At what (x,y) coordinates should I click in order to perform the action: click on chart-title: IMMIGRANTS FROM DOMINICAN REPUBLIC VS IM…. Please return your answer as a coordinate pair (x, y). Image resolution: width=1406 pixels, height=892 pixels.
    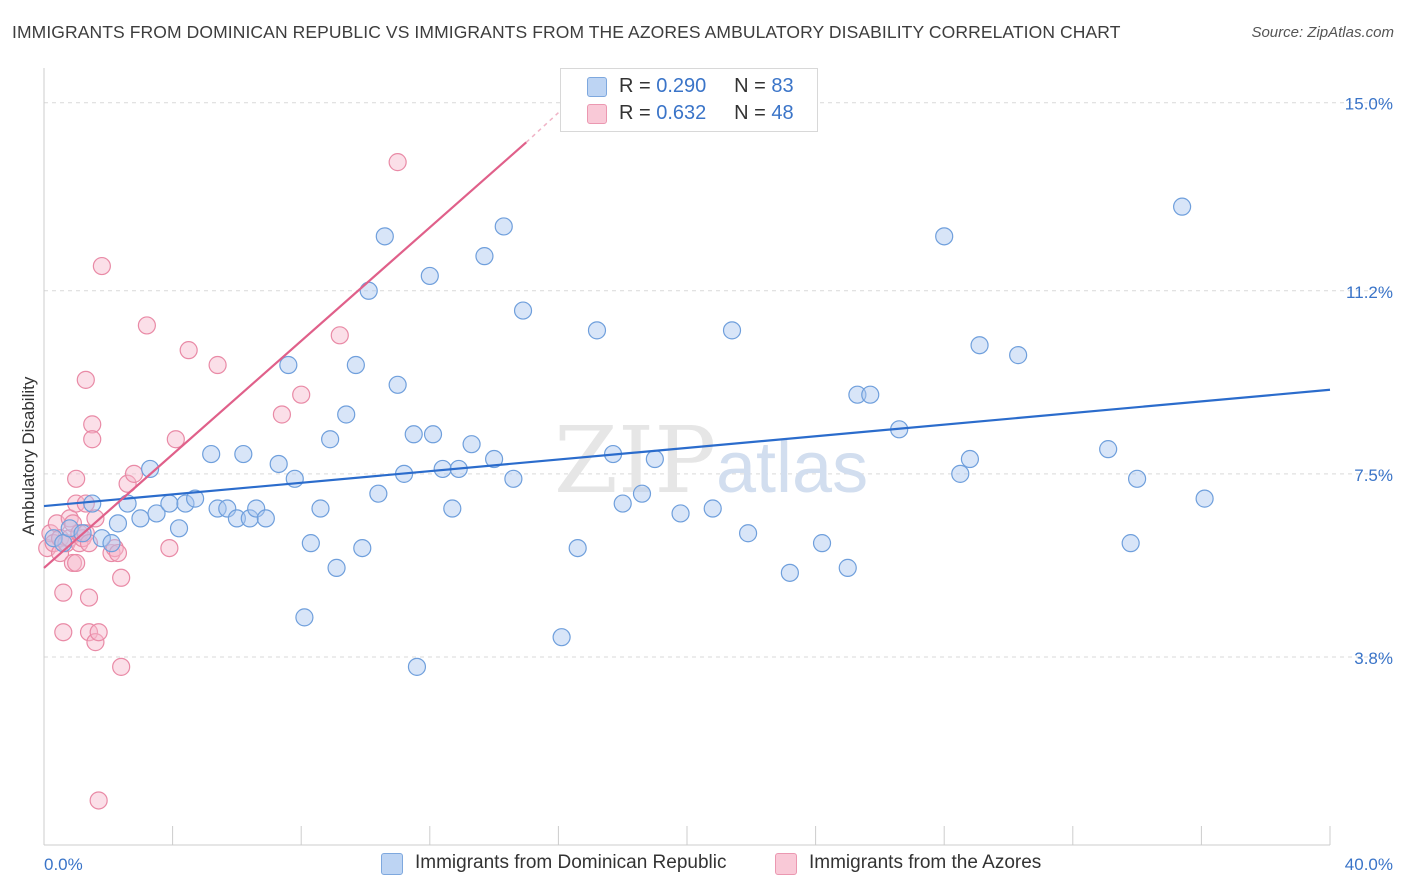
    Looking at the image, I should click on (566, 32).